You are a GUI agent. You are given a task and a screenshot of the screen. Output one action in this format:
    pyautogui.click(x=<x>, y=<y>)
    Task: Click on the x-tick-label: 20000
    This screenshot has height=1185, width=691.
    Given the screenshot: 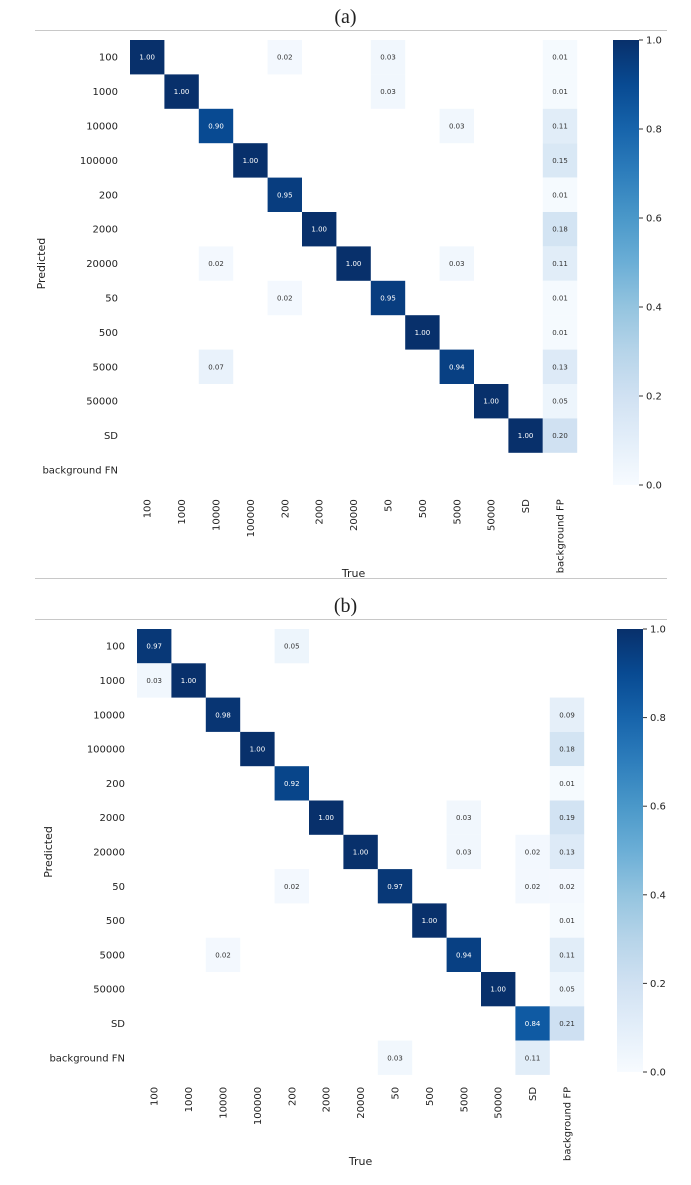 What is the action you would take?
    pyautogui.click(x=354, y=515)
    